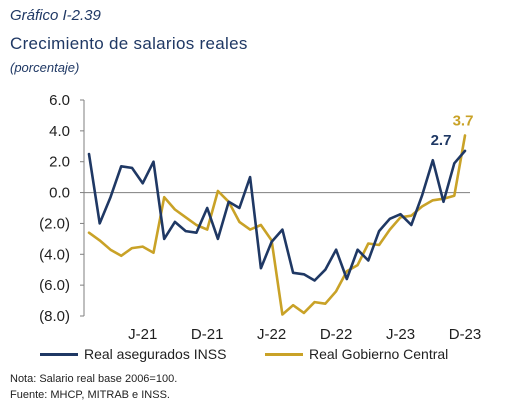 The height and width of the screenshot is (411, 505). I want to click on y-tick-label: 2.0, so click(59, 162).